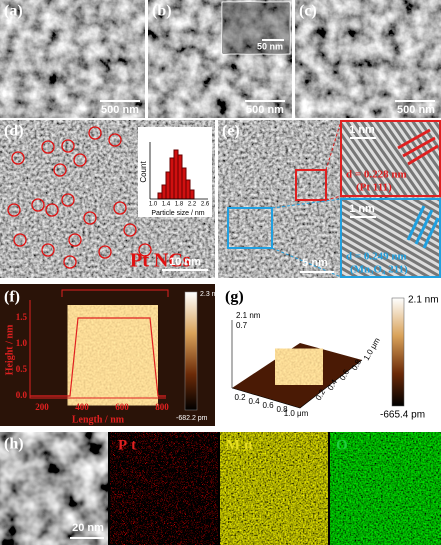 This screenshot has height=545, width=441. What do you see at coordinates (42, 407) in the screenshot?
I see `x-tick-label: 200` at bounding box center [42, 407].